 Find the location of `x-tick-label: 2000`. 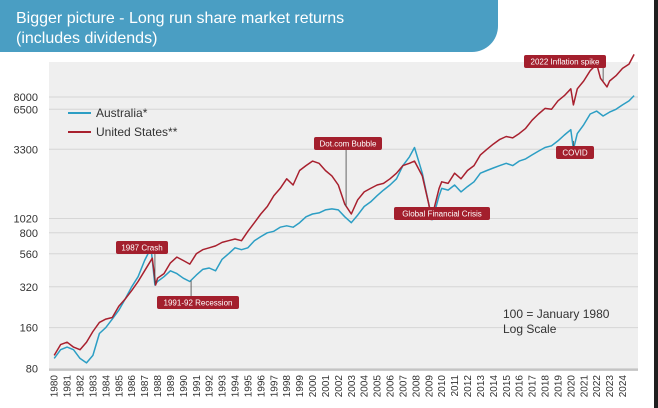

x-tick-label: 2000 is located at coordinates (313, 386).